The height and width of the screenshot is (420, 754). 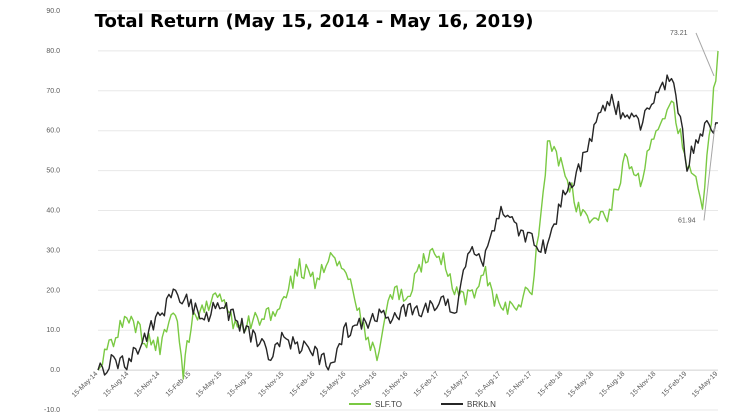 I want to click on legend: SLF.TO BRKb.N, so click(x=422, y=404).